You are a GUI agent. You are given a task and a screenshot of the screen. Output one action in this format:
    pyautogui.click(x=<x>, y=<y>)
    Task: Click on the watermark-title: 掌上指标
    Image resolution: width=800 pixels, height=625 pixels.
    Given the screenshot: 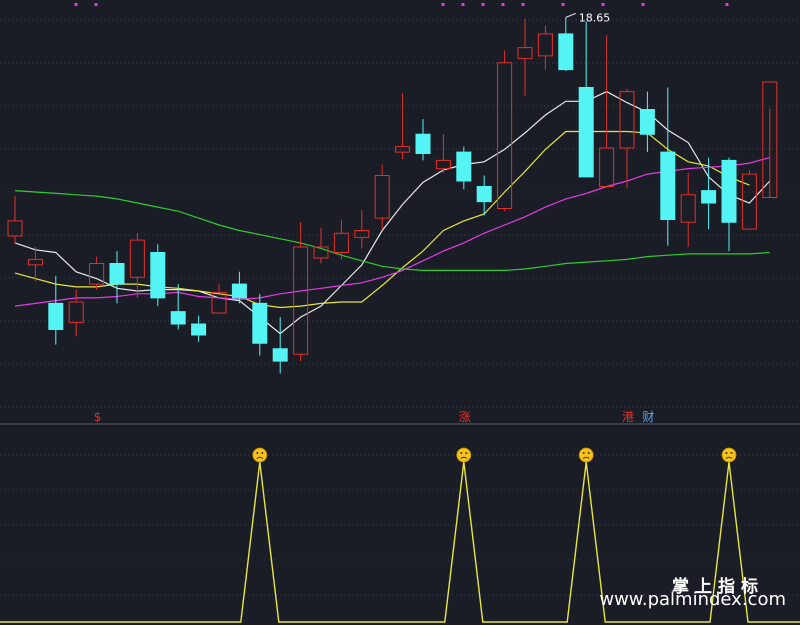 What is the action you would take?
    pyautogui.click(x=718, y=587)
    